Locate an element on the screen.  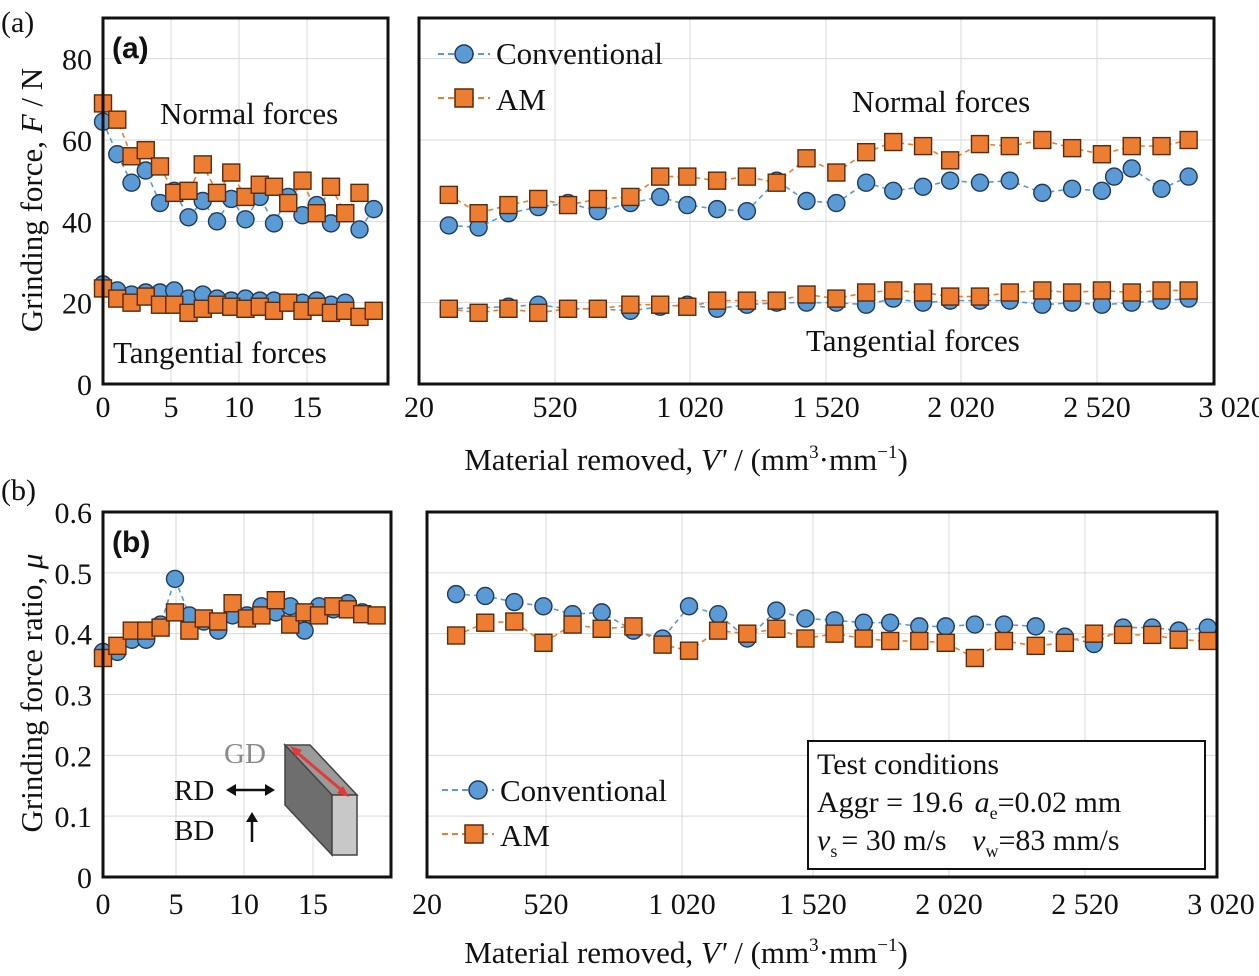
panel-a-x-label-main: Material removed, is located at coordinates (582, 459).